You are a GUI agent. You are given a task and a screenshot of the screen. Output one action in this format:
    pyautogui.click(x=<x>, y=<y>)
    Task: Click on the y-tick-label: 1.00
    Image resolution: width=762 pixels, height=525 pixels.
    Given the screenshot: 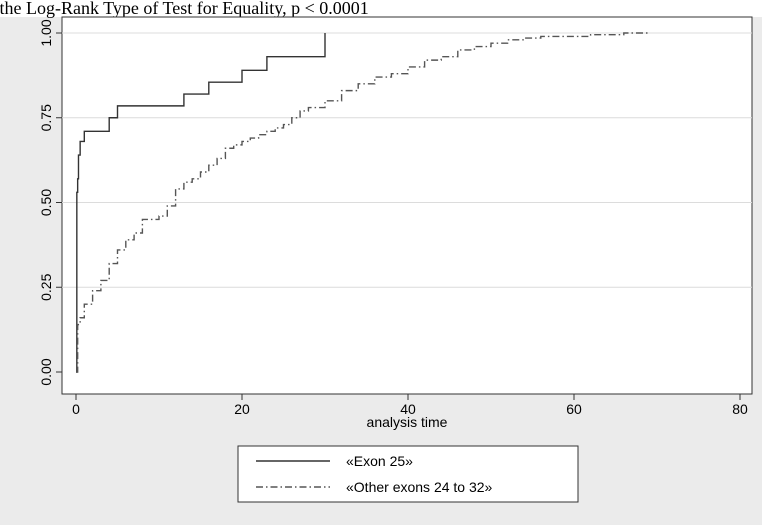 What is the action you would take?
    pyautogui.click(x=46, y=32)
    